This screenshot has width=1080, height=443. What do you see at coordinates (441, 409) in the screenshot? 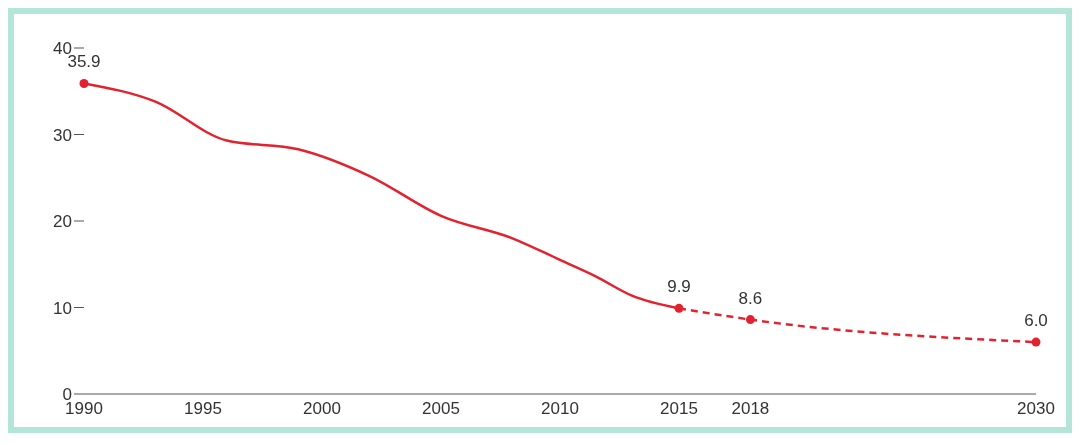
I see `x-tick-label: 2005` at bounding box center [441, 409].